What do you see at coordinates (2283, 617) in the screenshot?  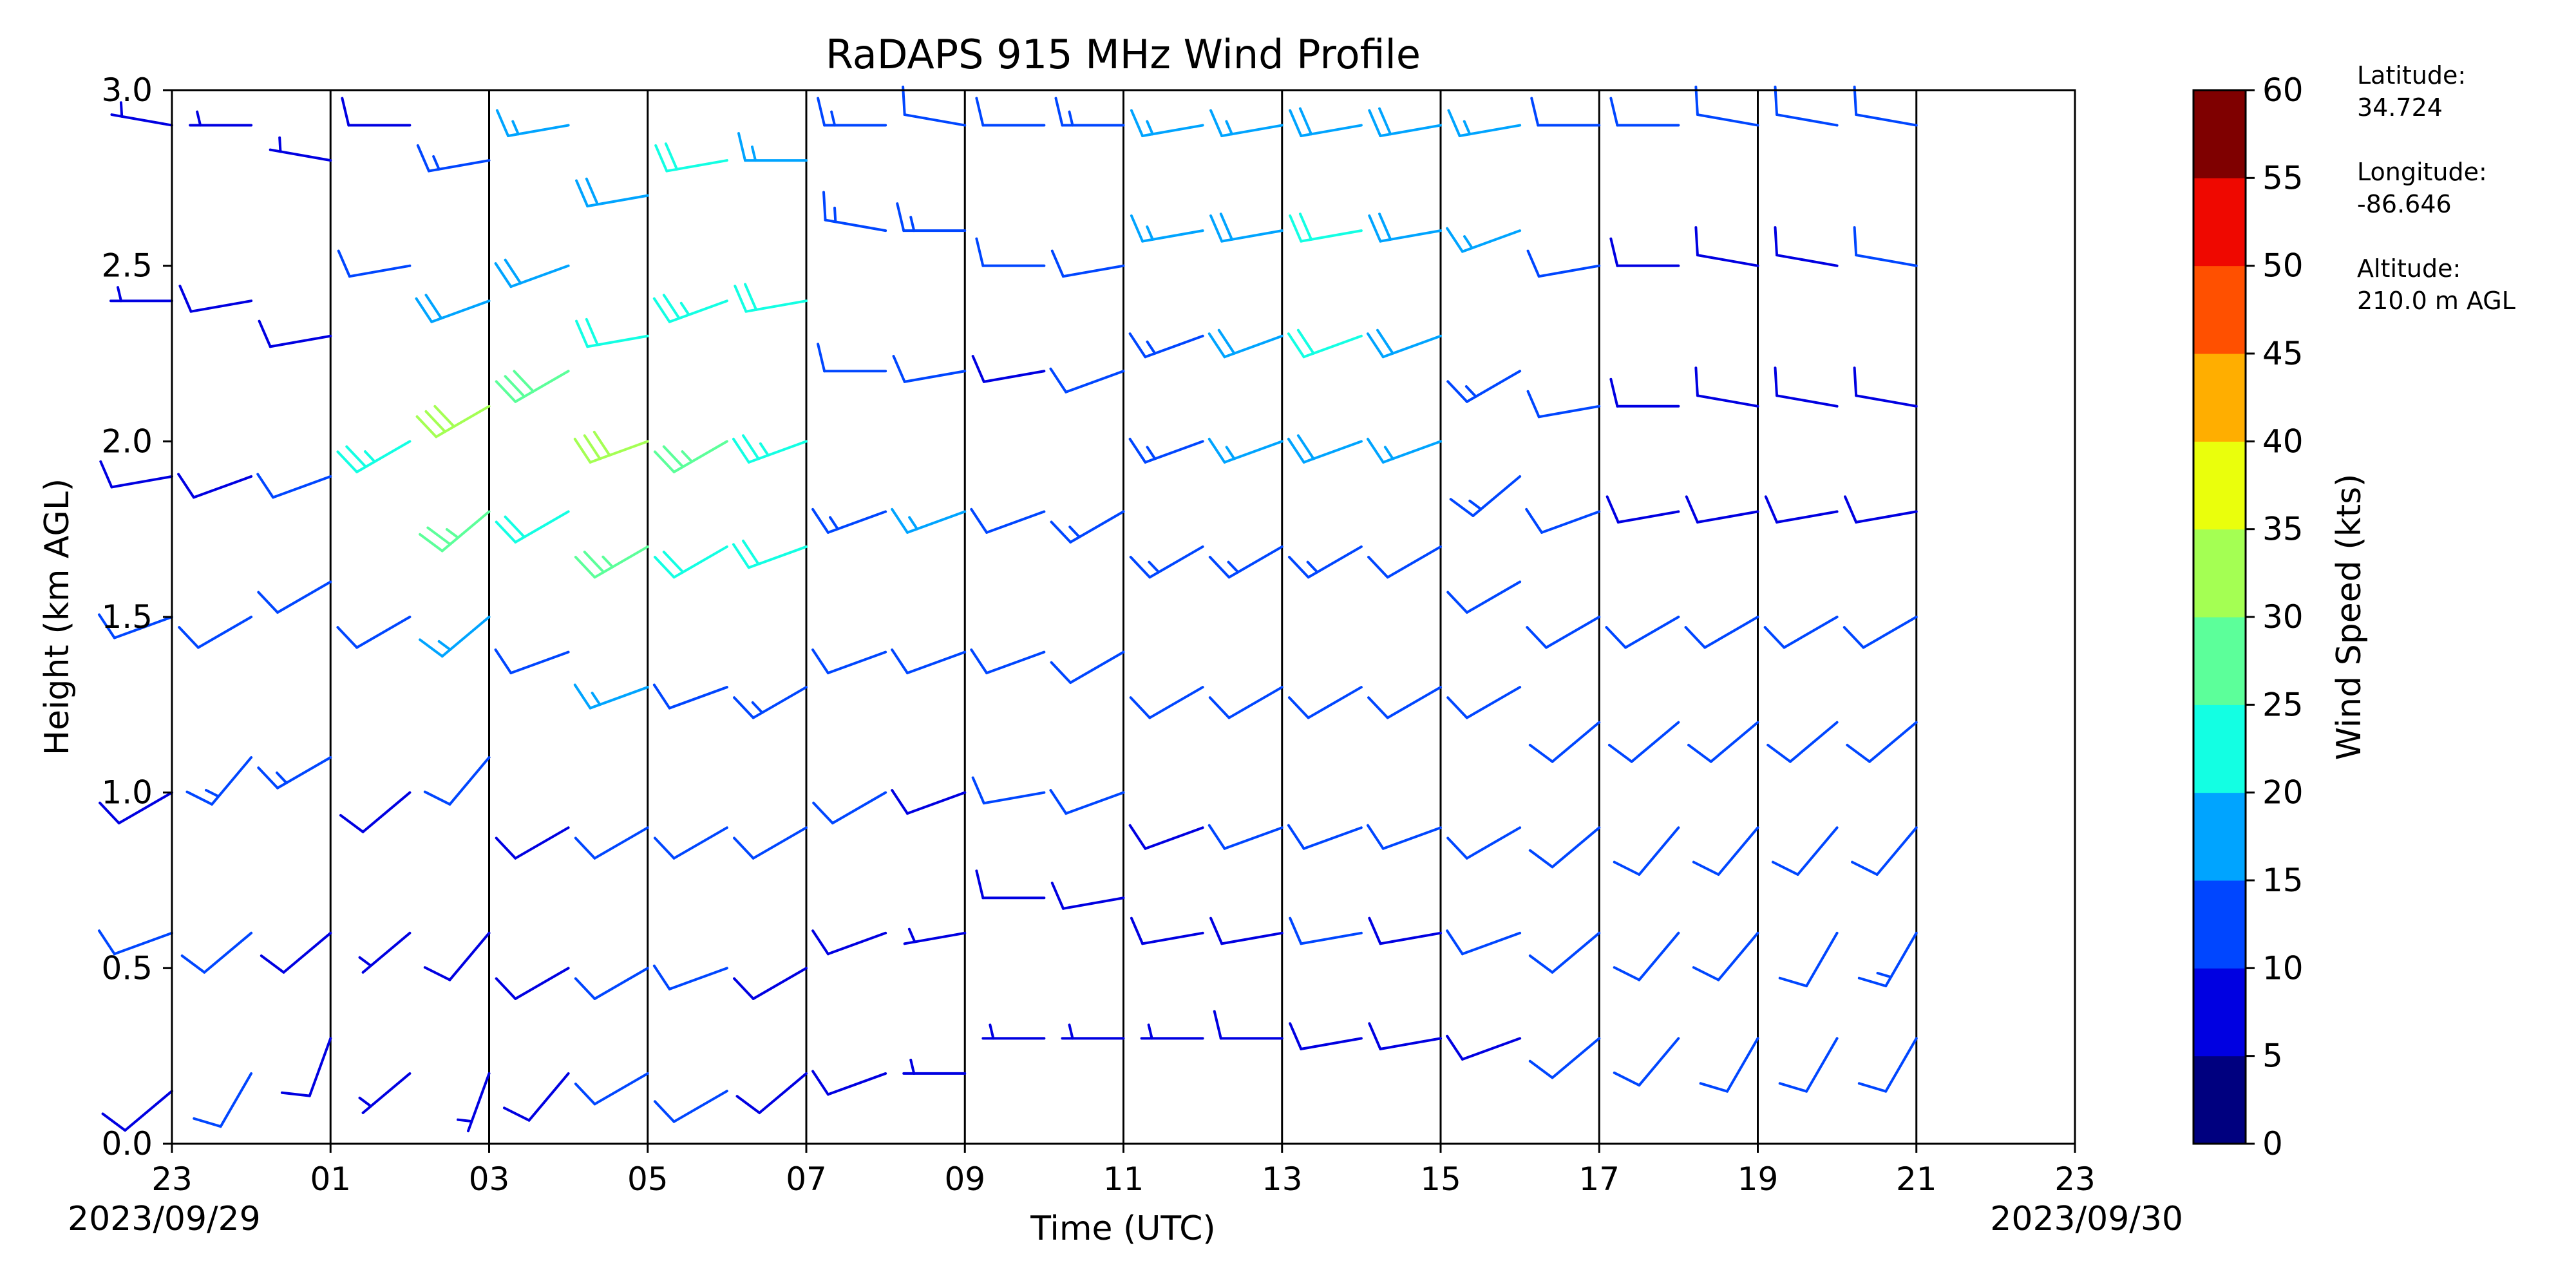 I see `colorbar-tick-label: 30` at bounding box center [2283, 617].